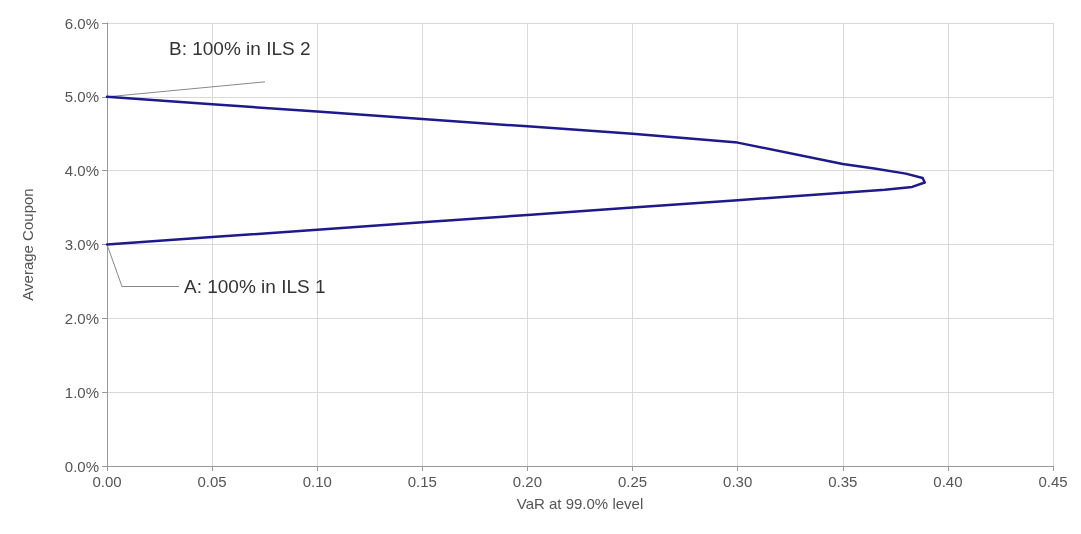 The height and width of the screenshot is (534, 1081). I want to click on y-tick-label: 6.0%, so click(81, 23).